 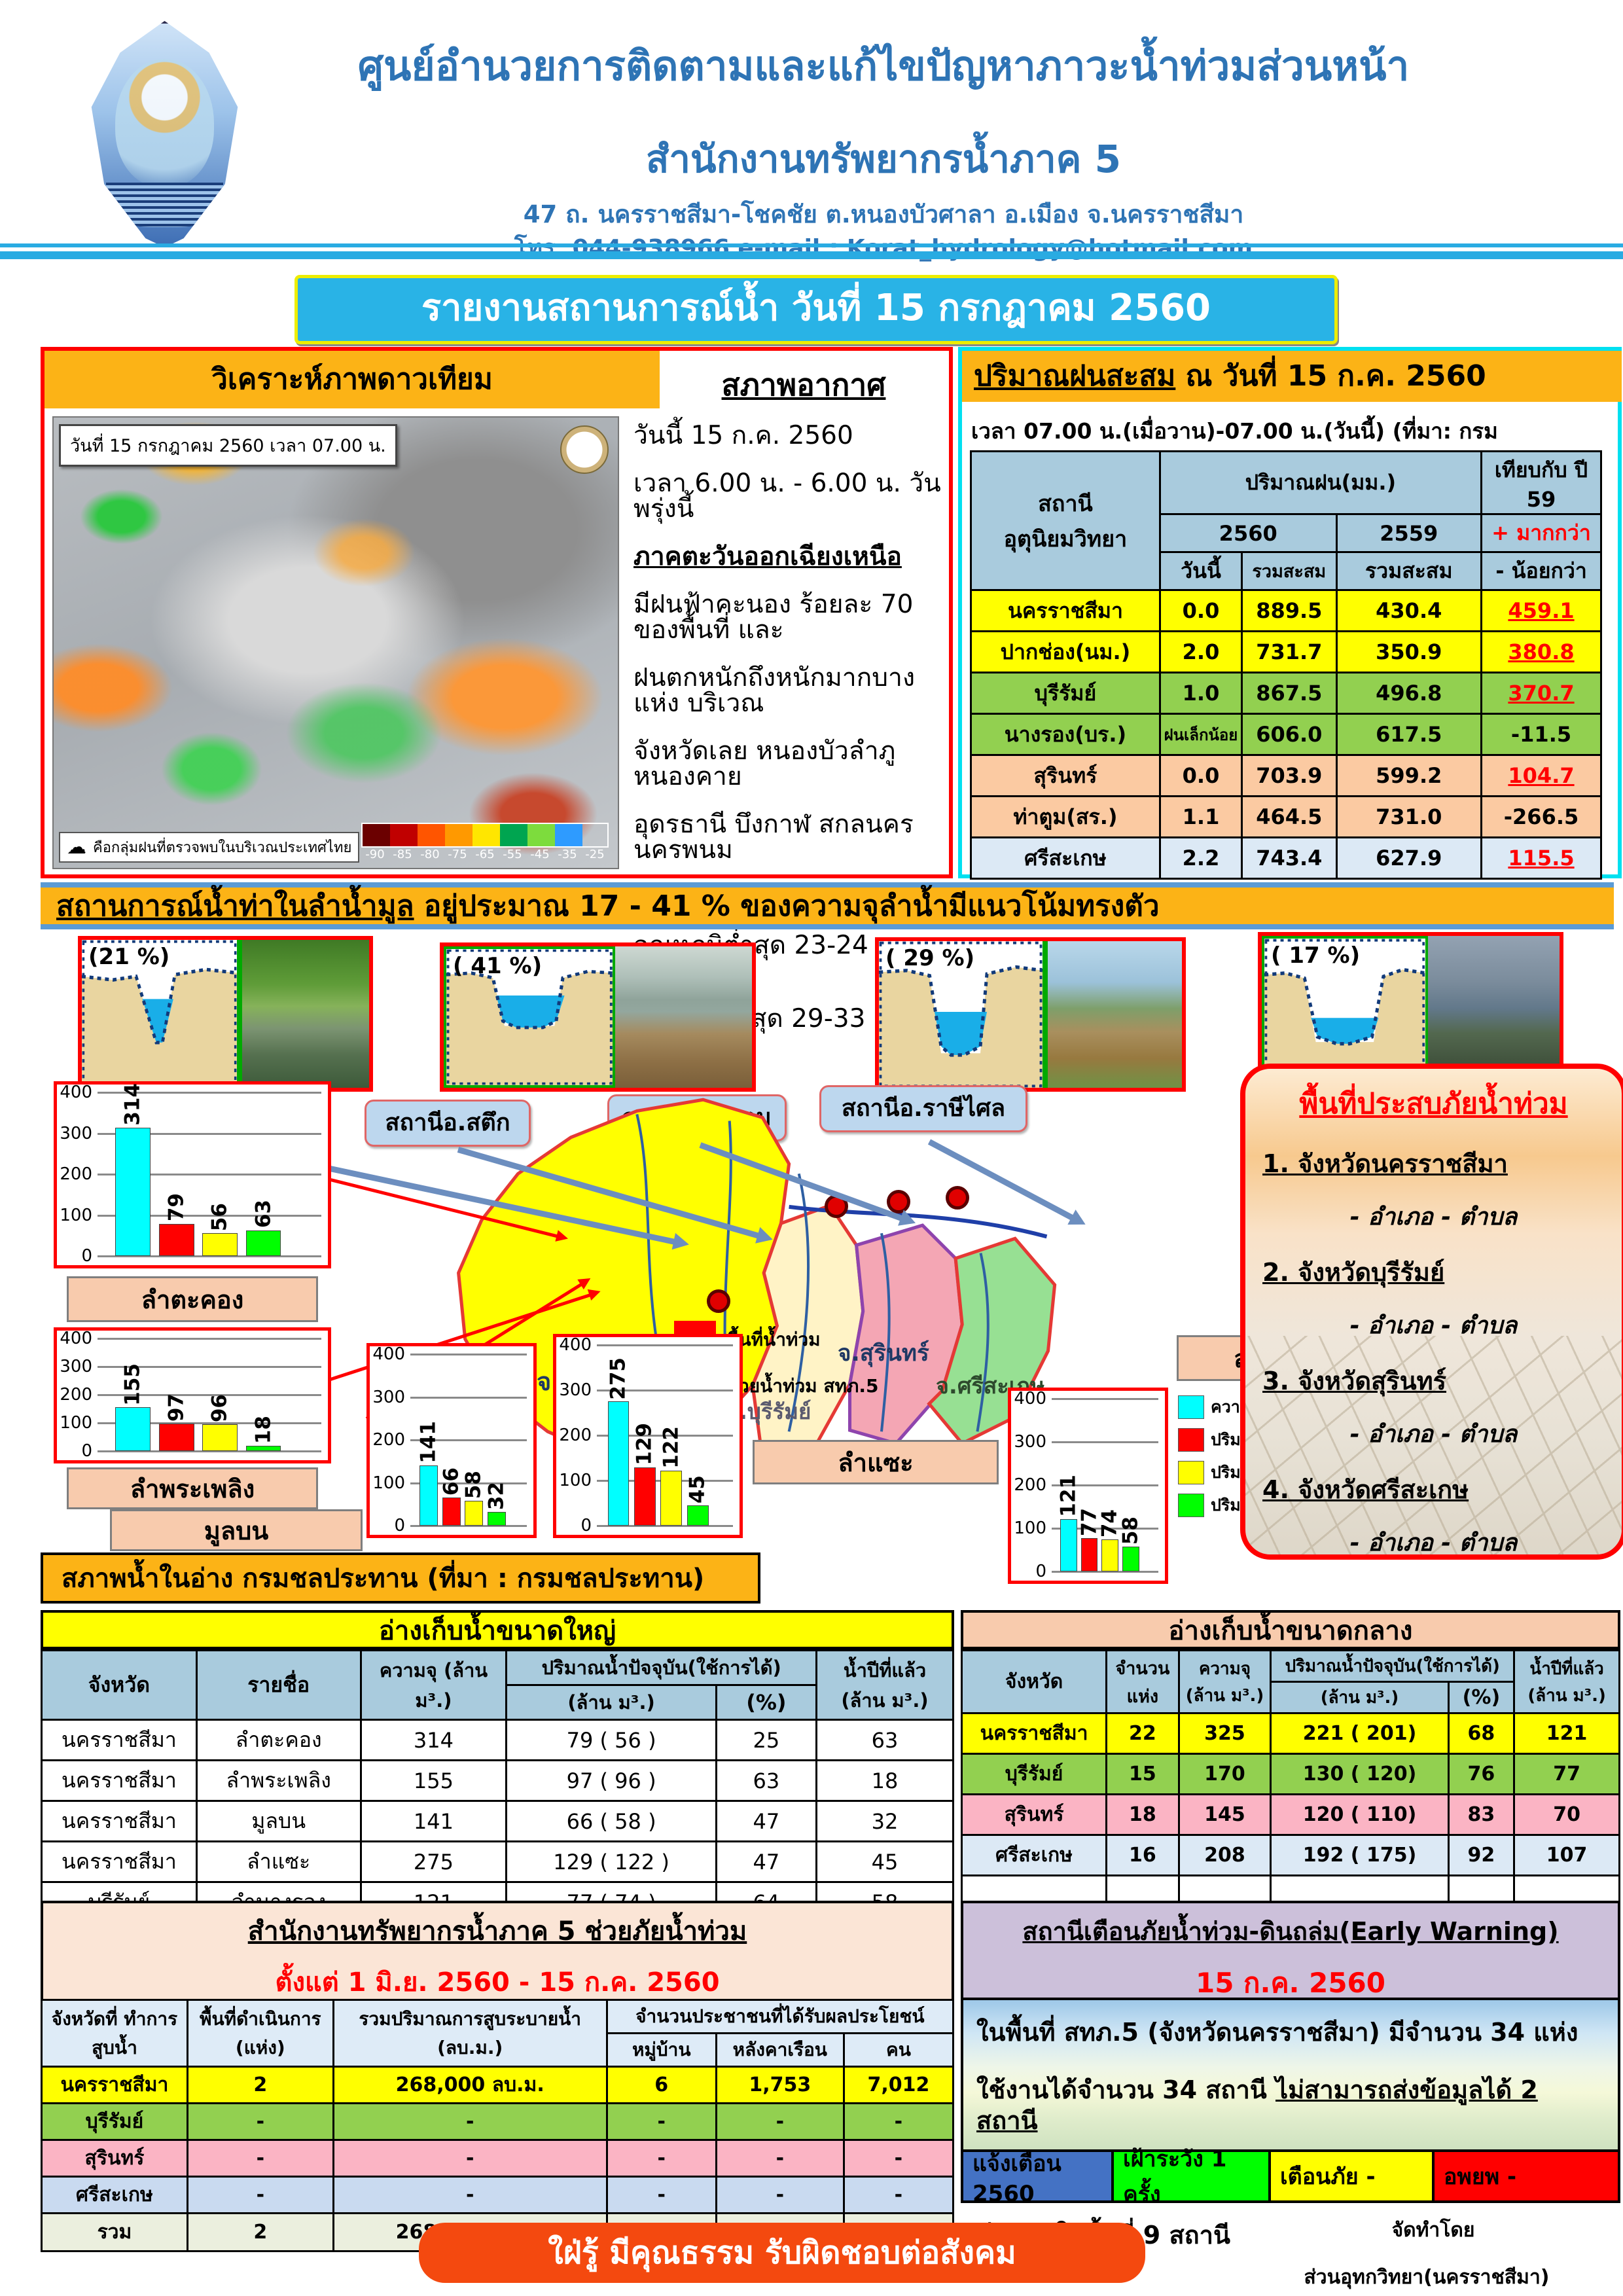 I want to click on cell-accum: 606.0, so click(x=1289, y=734).